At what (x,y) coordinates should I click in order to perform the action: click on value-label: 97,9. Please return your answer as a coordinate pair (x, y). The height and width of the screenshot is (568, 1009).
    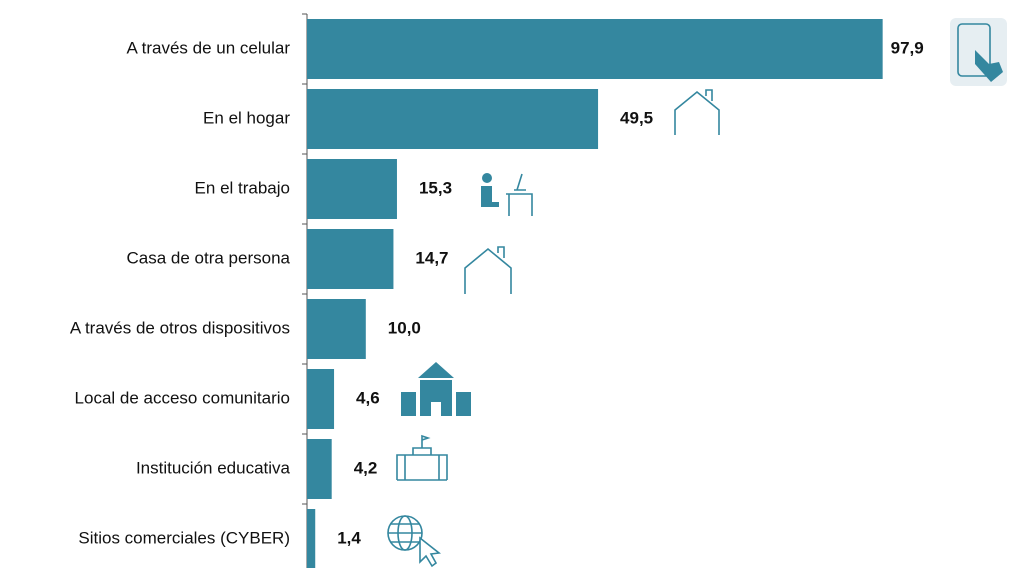
    Looking at the image, I should click on (907, 47).